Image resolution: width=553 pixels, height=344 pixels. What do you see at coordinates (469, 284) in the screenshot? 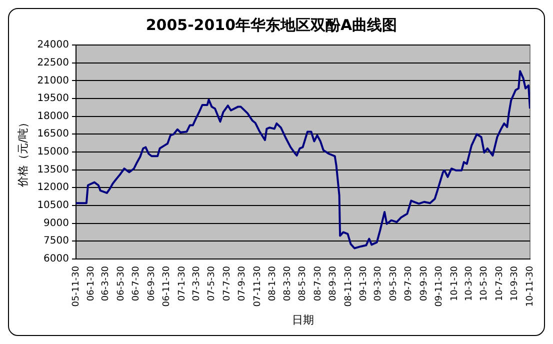
I see `x-tick-label: 10-3-30` at bounding box center [469, 284].